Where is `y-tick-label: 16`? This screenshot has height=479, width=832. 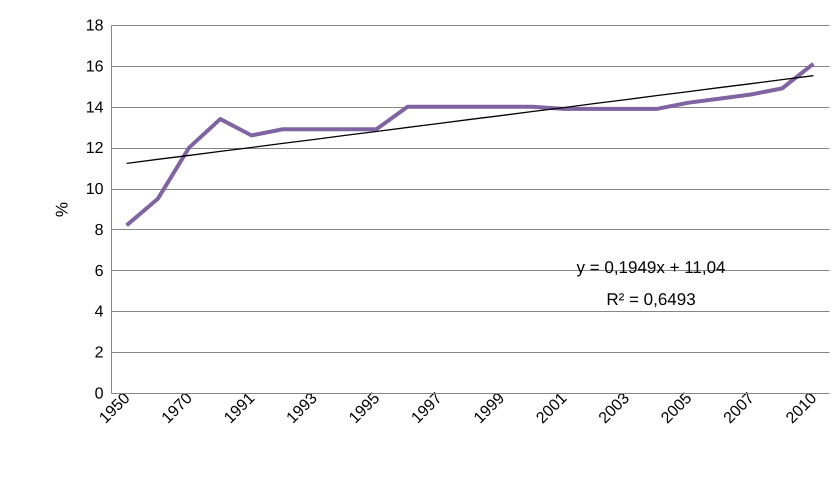 y-tick-label: 16 is located at coordinates (95, 67).